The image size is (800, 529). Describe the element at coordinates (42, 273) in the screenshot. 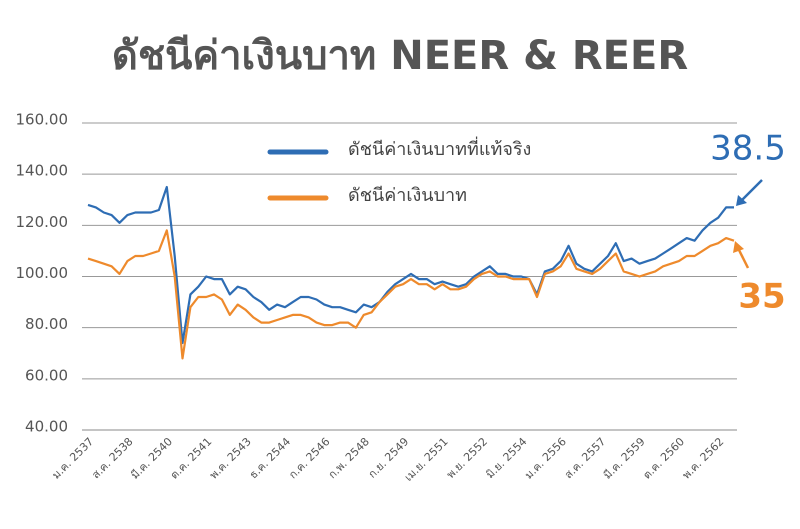

I see `y-tick-label: 100.00` at that location.